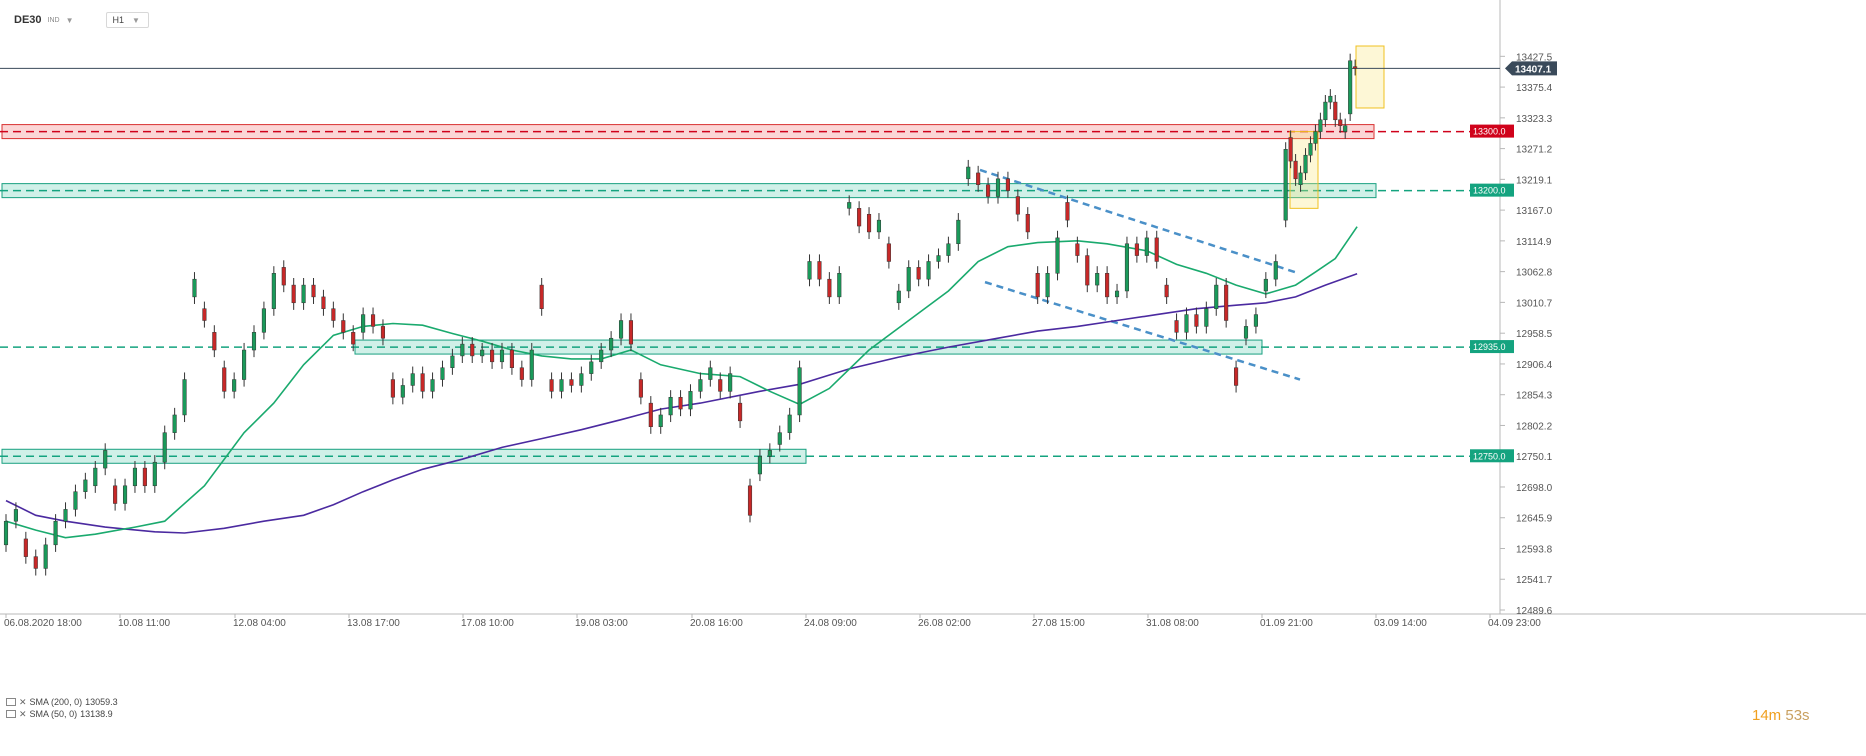 Image resolution: width=1866 pixels, height=756 pixels. Describe the element at coordinates (1370, 77) in the screenshot. I see `highlight-box` at that location.